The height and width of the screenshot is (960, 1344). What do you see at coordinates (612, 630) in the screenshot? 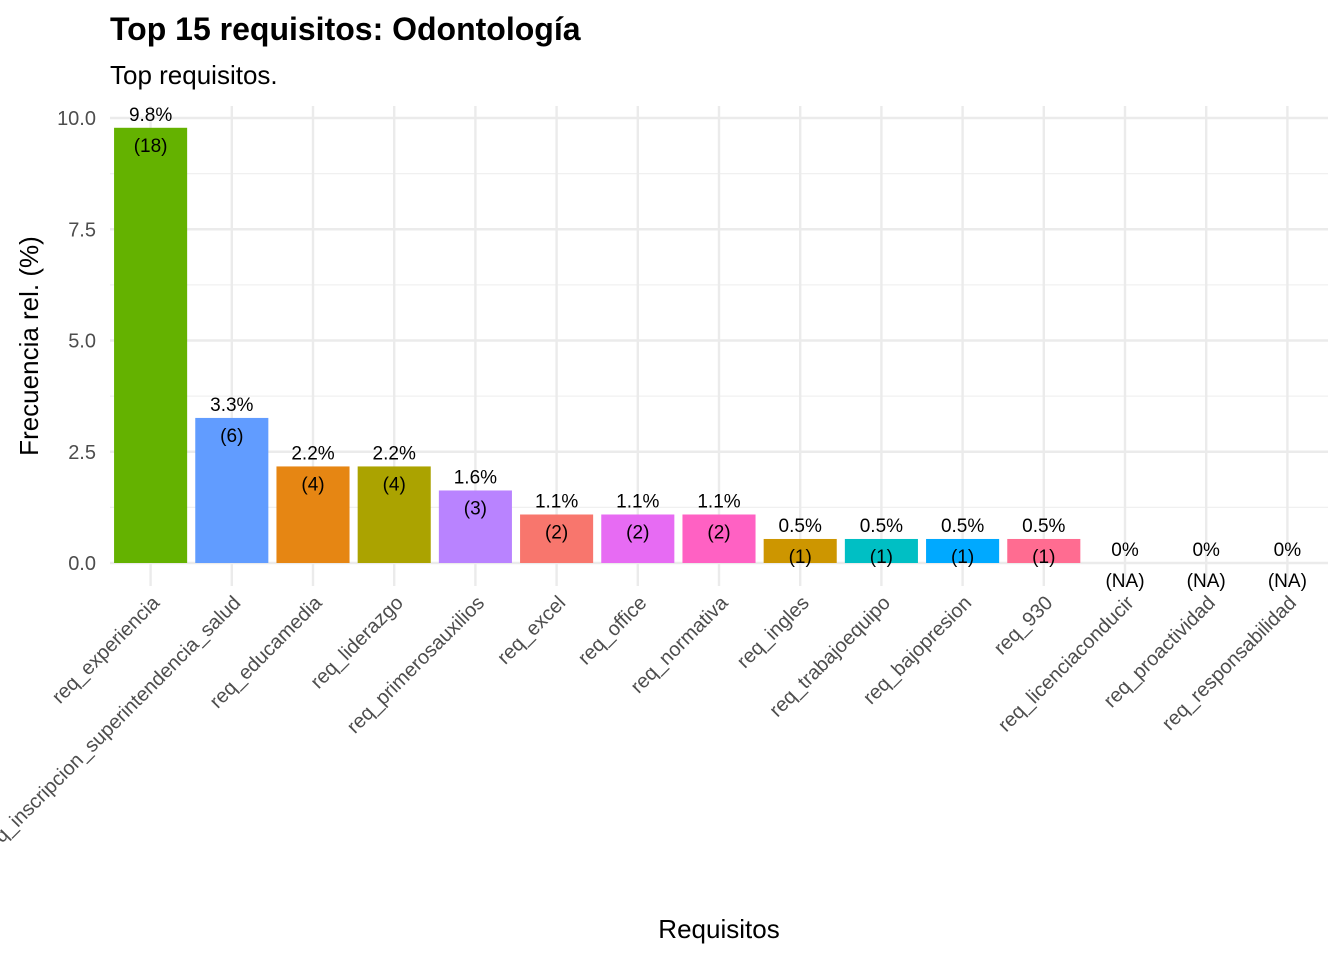
I see `x-tick-label: req_office` at bounding box center [612, 630].